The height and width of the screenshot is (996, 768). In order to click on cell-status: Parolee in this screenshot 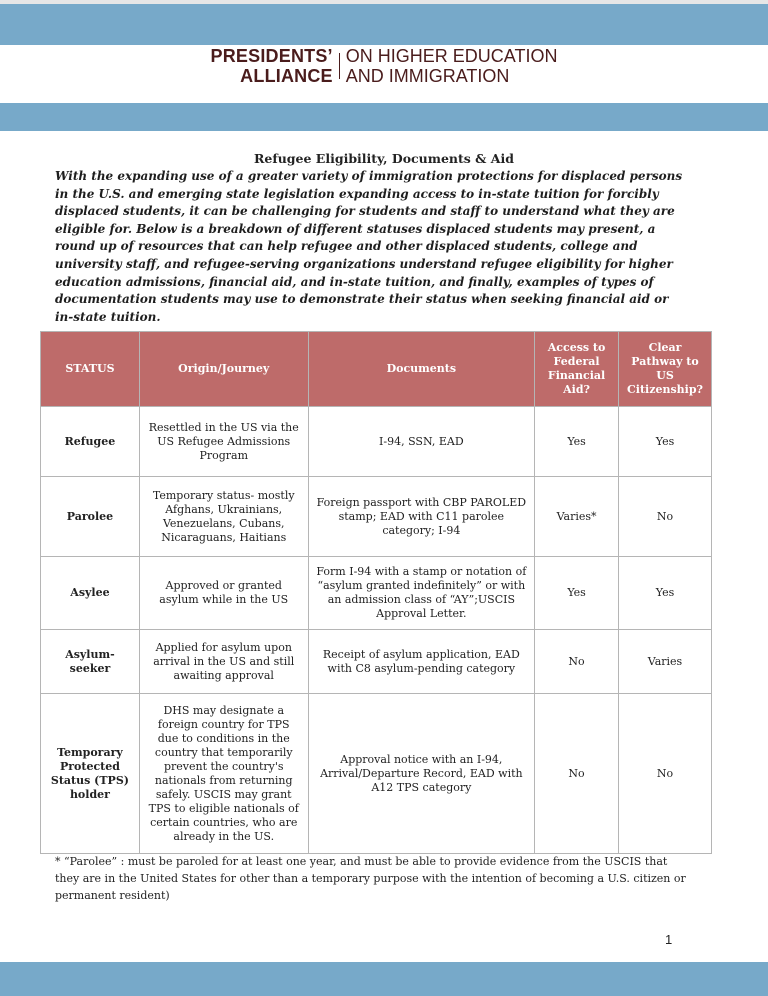, I will do `click(90, 516)`.